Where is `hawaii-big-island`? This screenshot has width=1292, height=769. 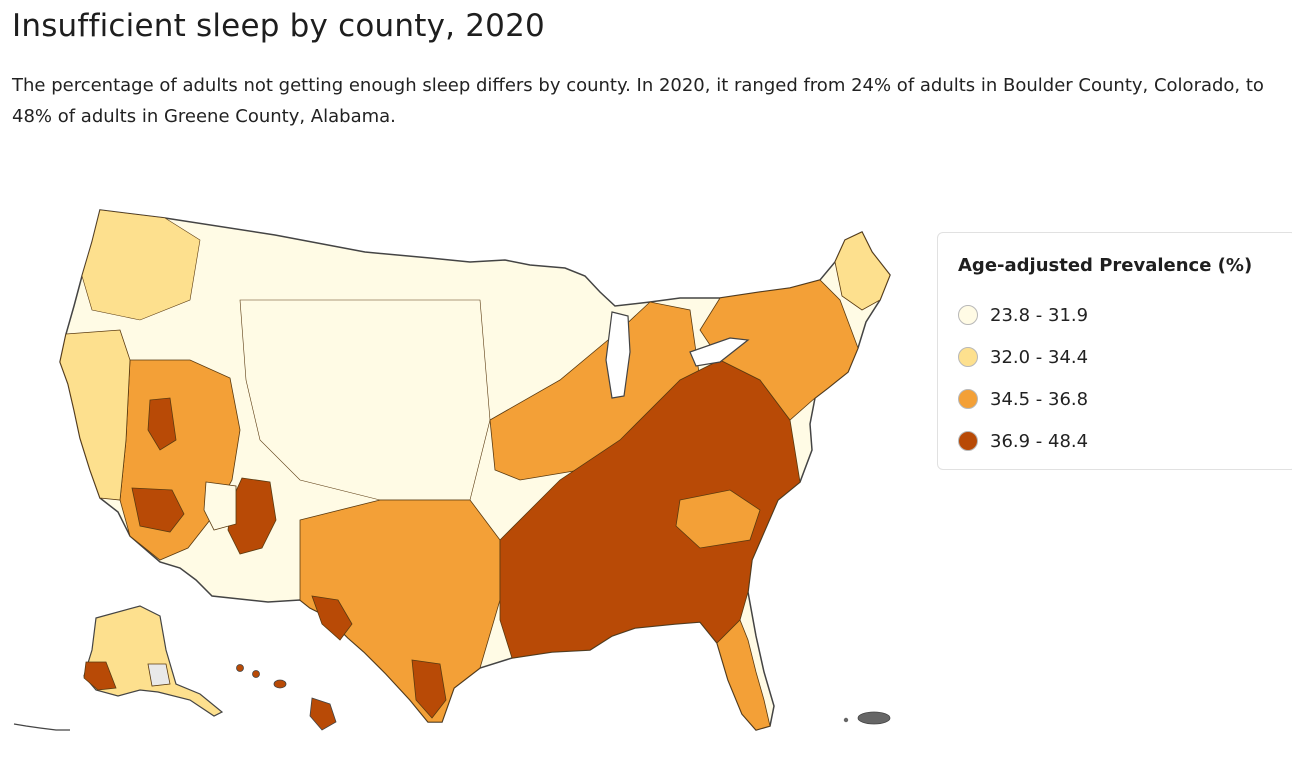 hawaii-big-island is located at coordinates (323, 714).